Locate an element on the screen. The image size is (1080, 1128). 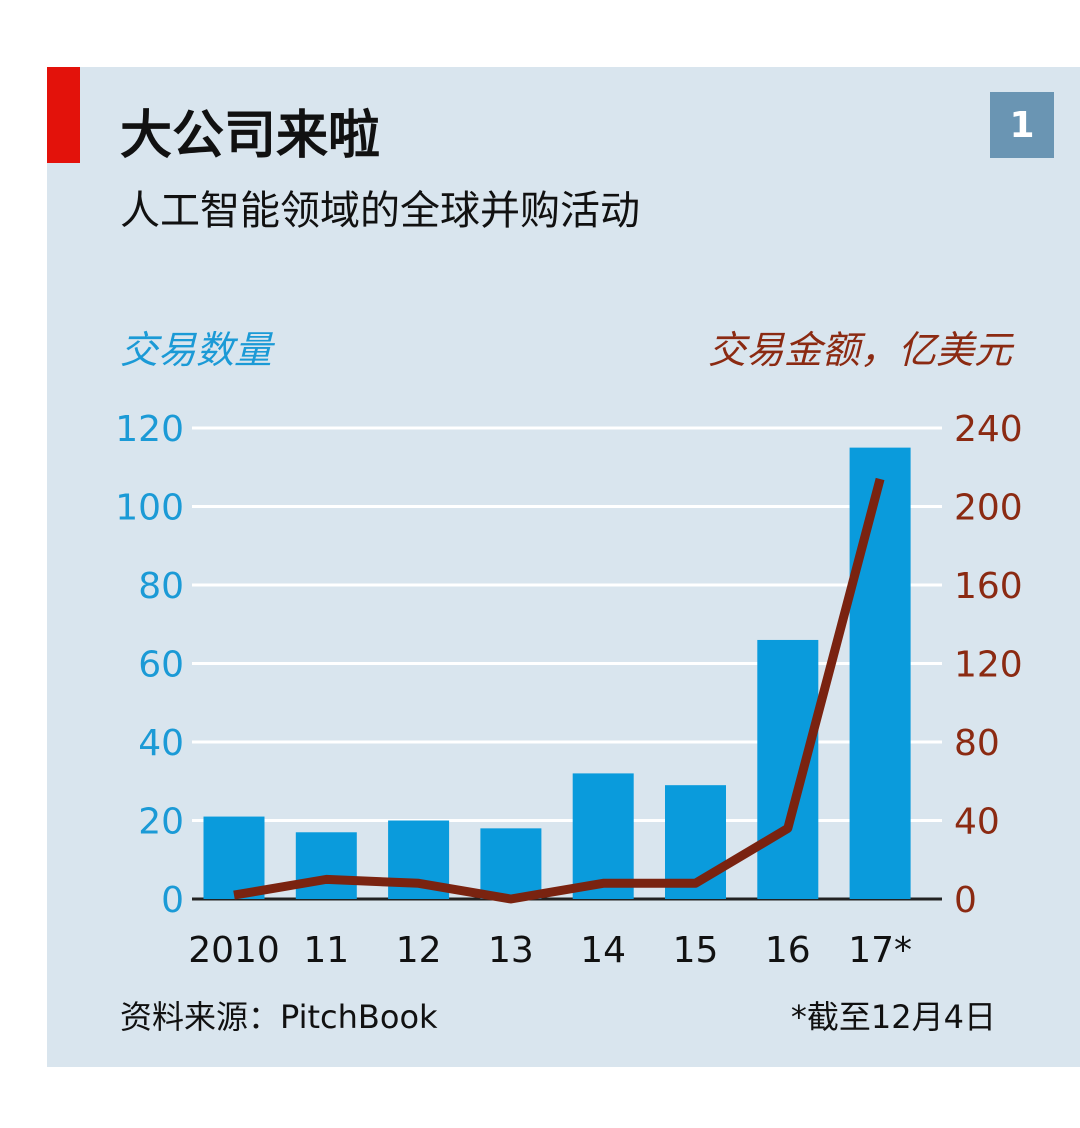
x-tick-label: 17* is located at coordinates (880, 950).